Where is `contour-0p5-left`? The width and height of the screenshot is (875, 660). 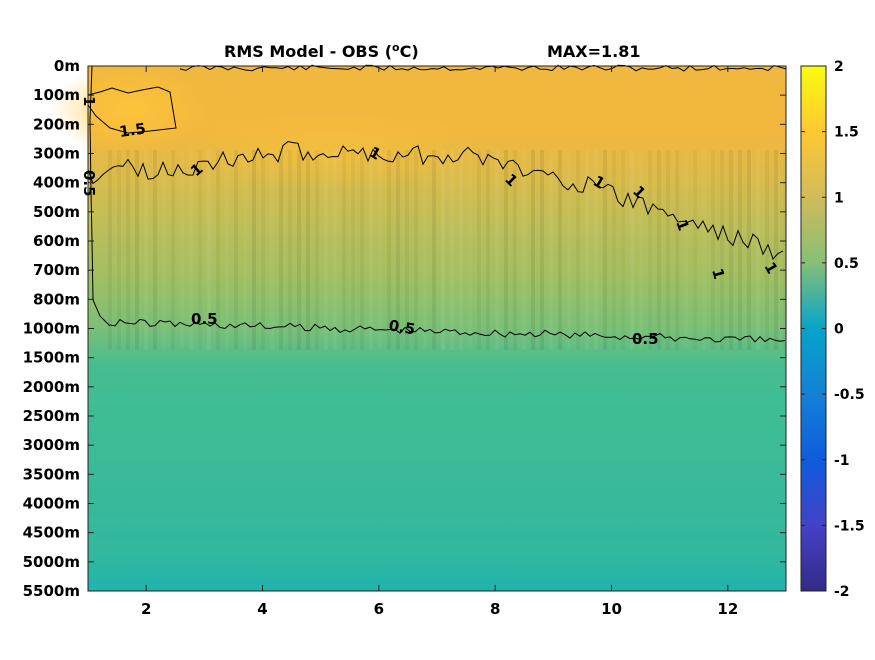 contour-0p5-left is located at coordinates (100, 196).